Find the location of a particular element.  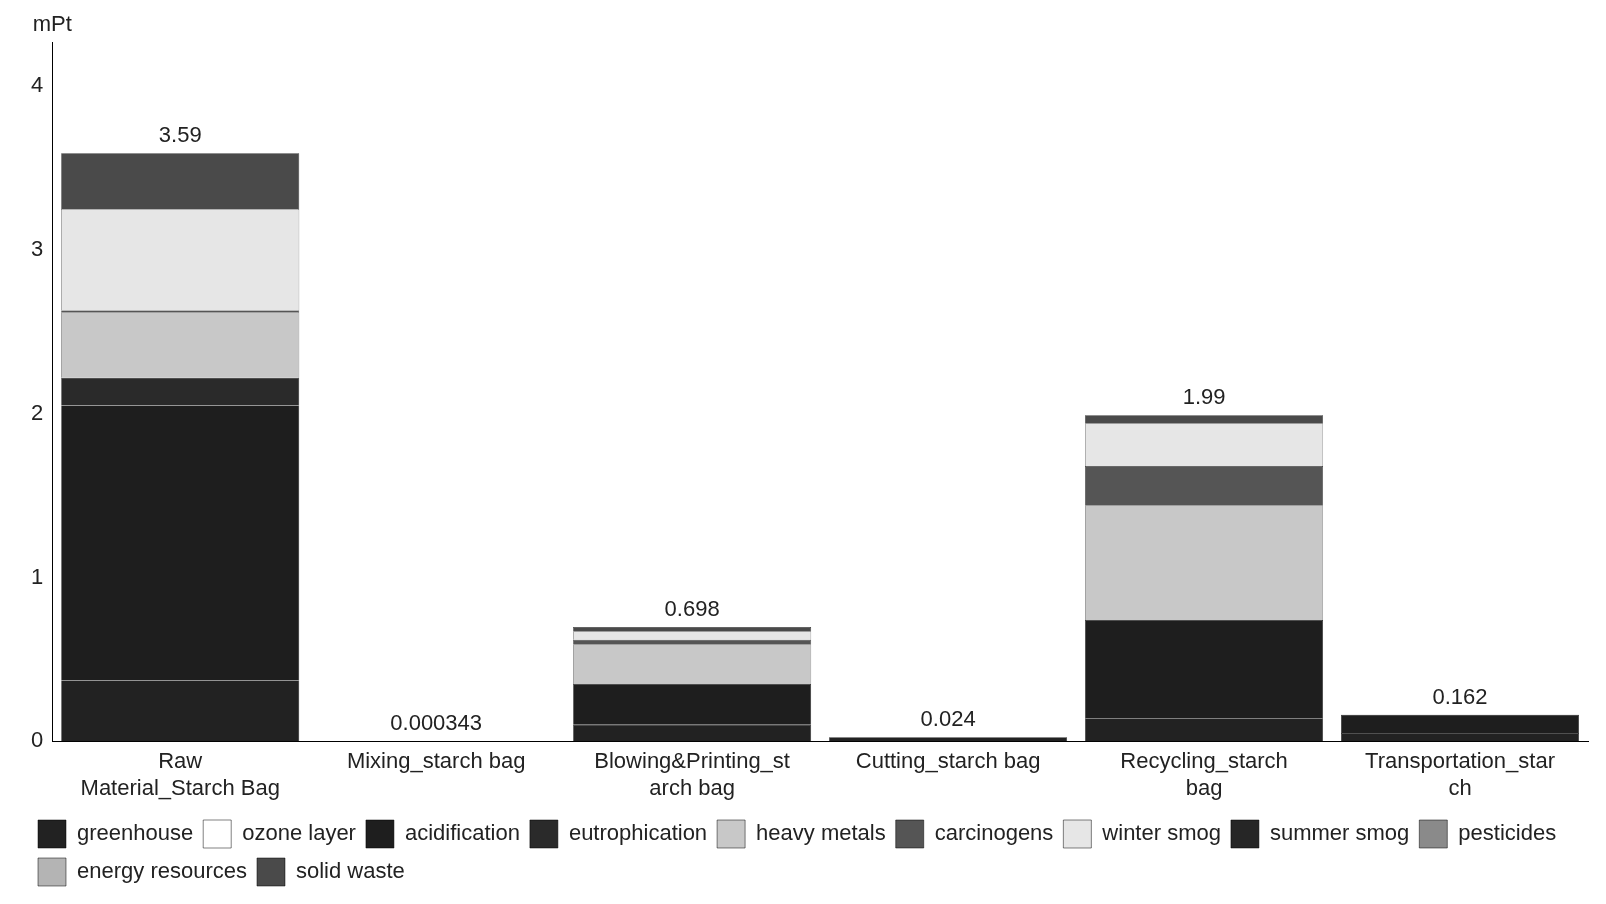

legend-label: summer smog is located at coordinates (1339, 833).